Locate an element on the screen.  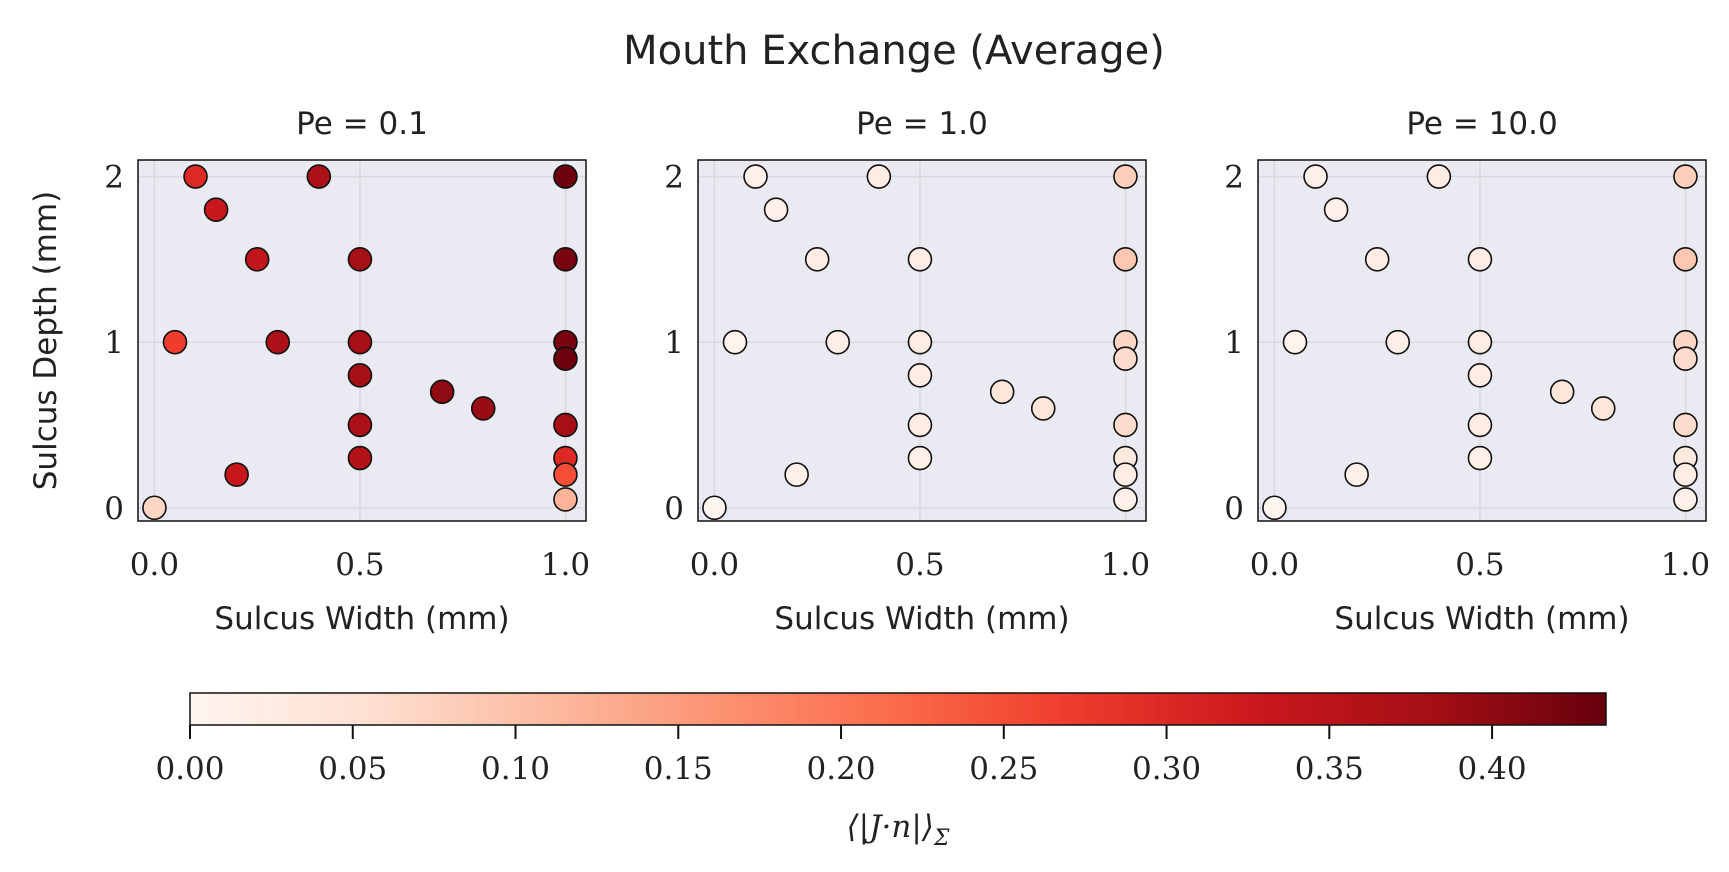
colorbar-tick-label: 0.30 is located at coordinates (1166, 769).